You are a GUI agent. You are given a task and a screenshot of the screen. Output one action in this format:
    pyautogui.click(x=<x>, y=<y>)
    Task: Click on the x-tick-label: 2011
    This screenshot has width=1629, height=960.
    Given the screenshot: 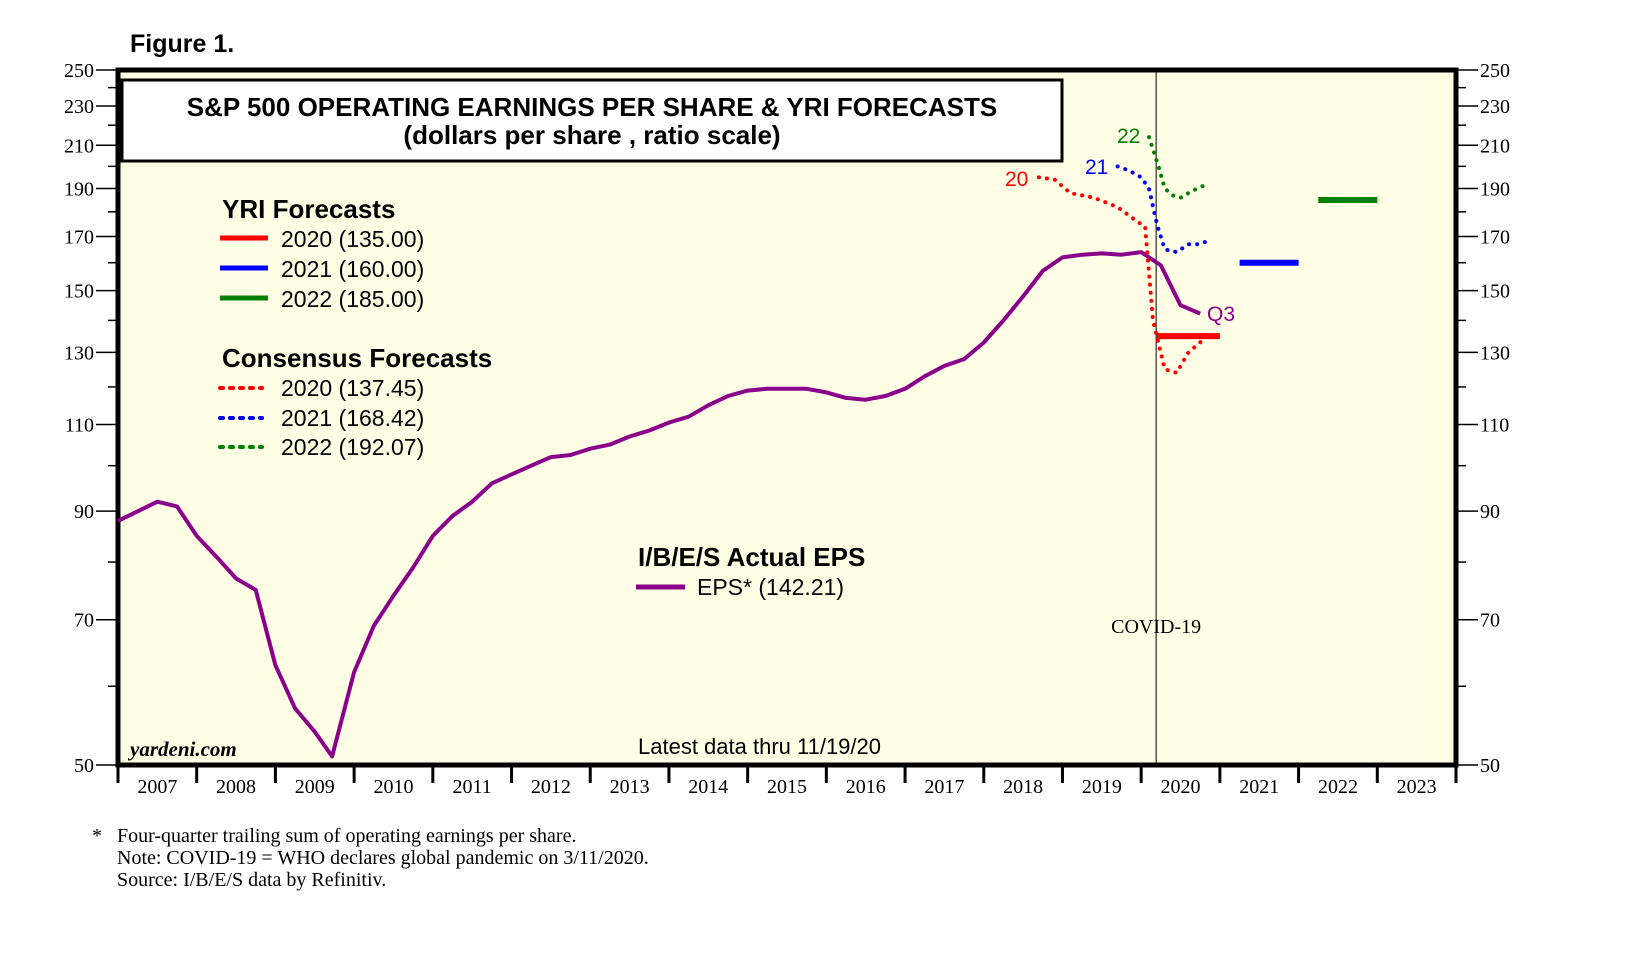 What is the action you would take?
    pyautogui.click(x=472, y=787)
    